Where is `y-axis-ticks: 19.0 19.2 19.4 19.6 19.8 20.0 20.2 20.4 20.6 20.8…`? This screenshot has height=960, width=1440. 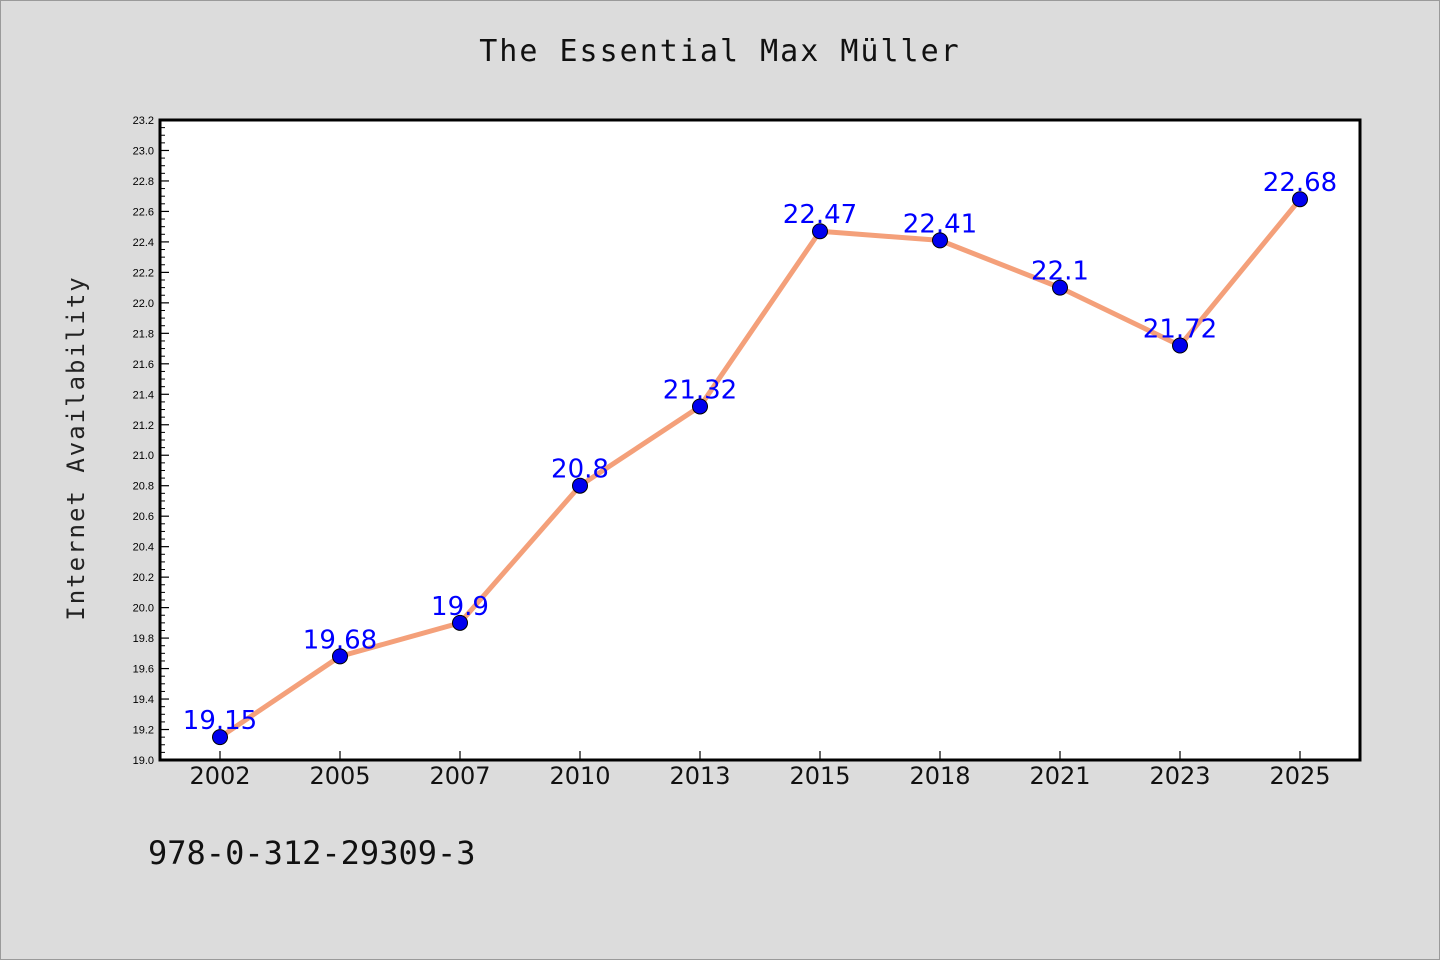 y-axis-ticks: 19.0 19.2 19.4 19.6 19.8 20.0 20.2 20.4 20.6 20.8… is located at coordinates (151, 441).